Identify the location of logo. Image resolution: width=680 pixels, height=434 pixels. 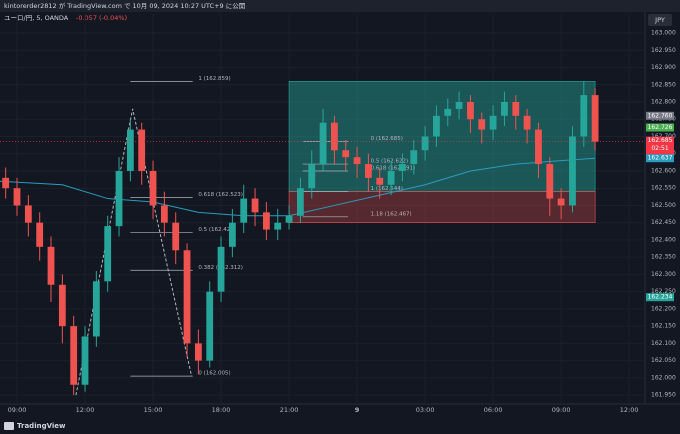
(9, 426).